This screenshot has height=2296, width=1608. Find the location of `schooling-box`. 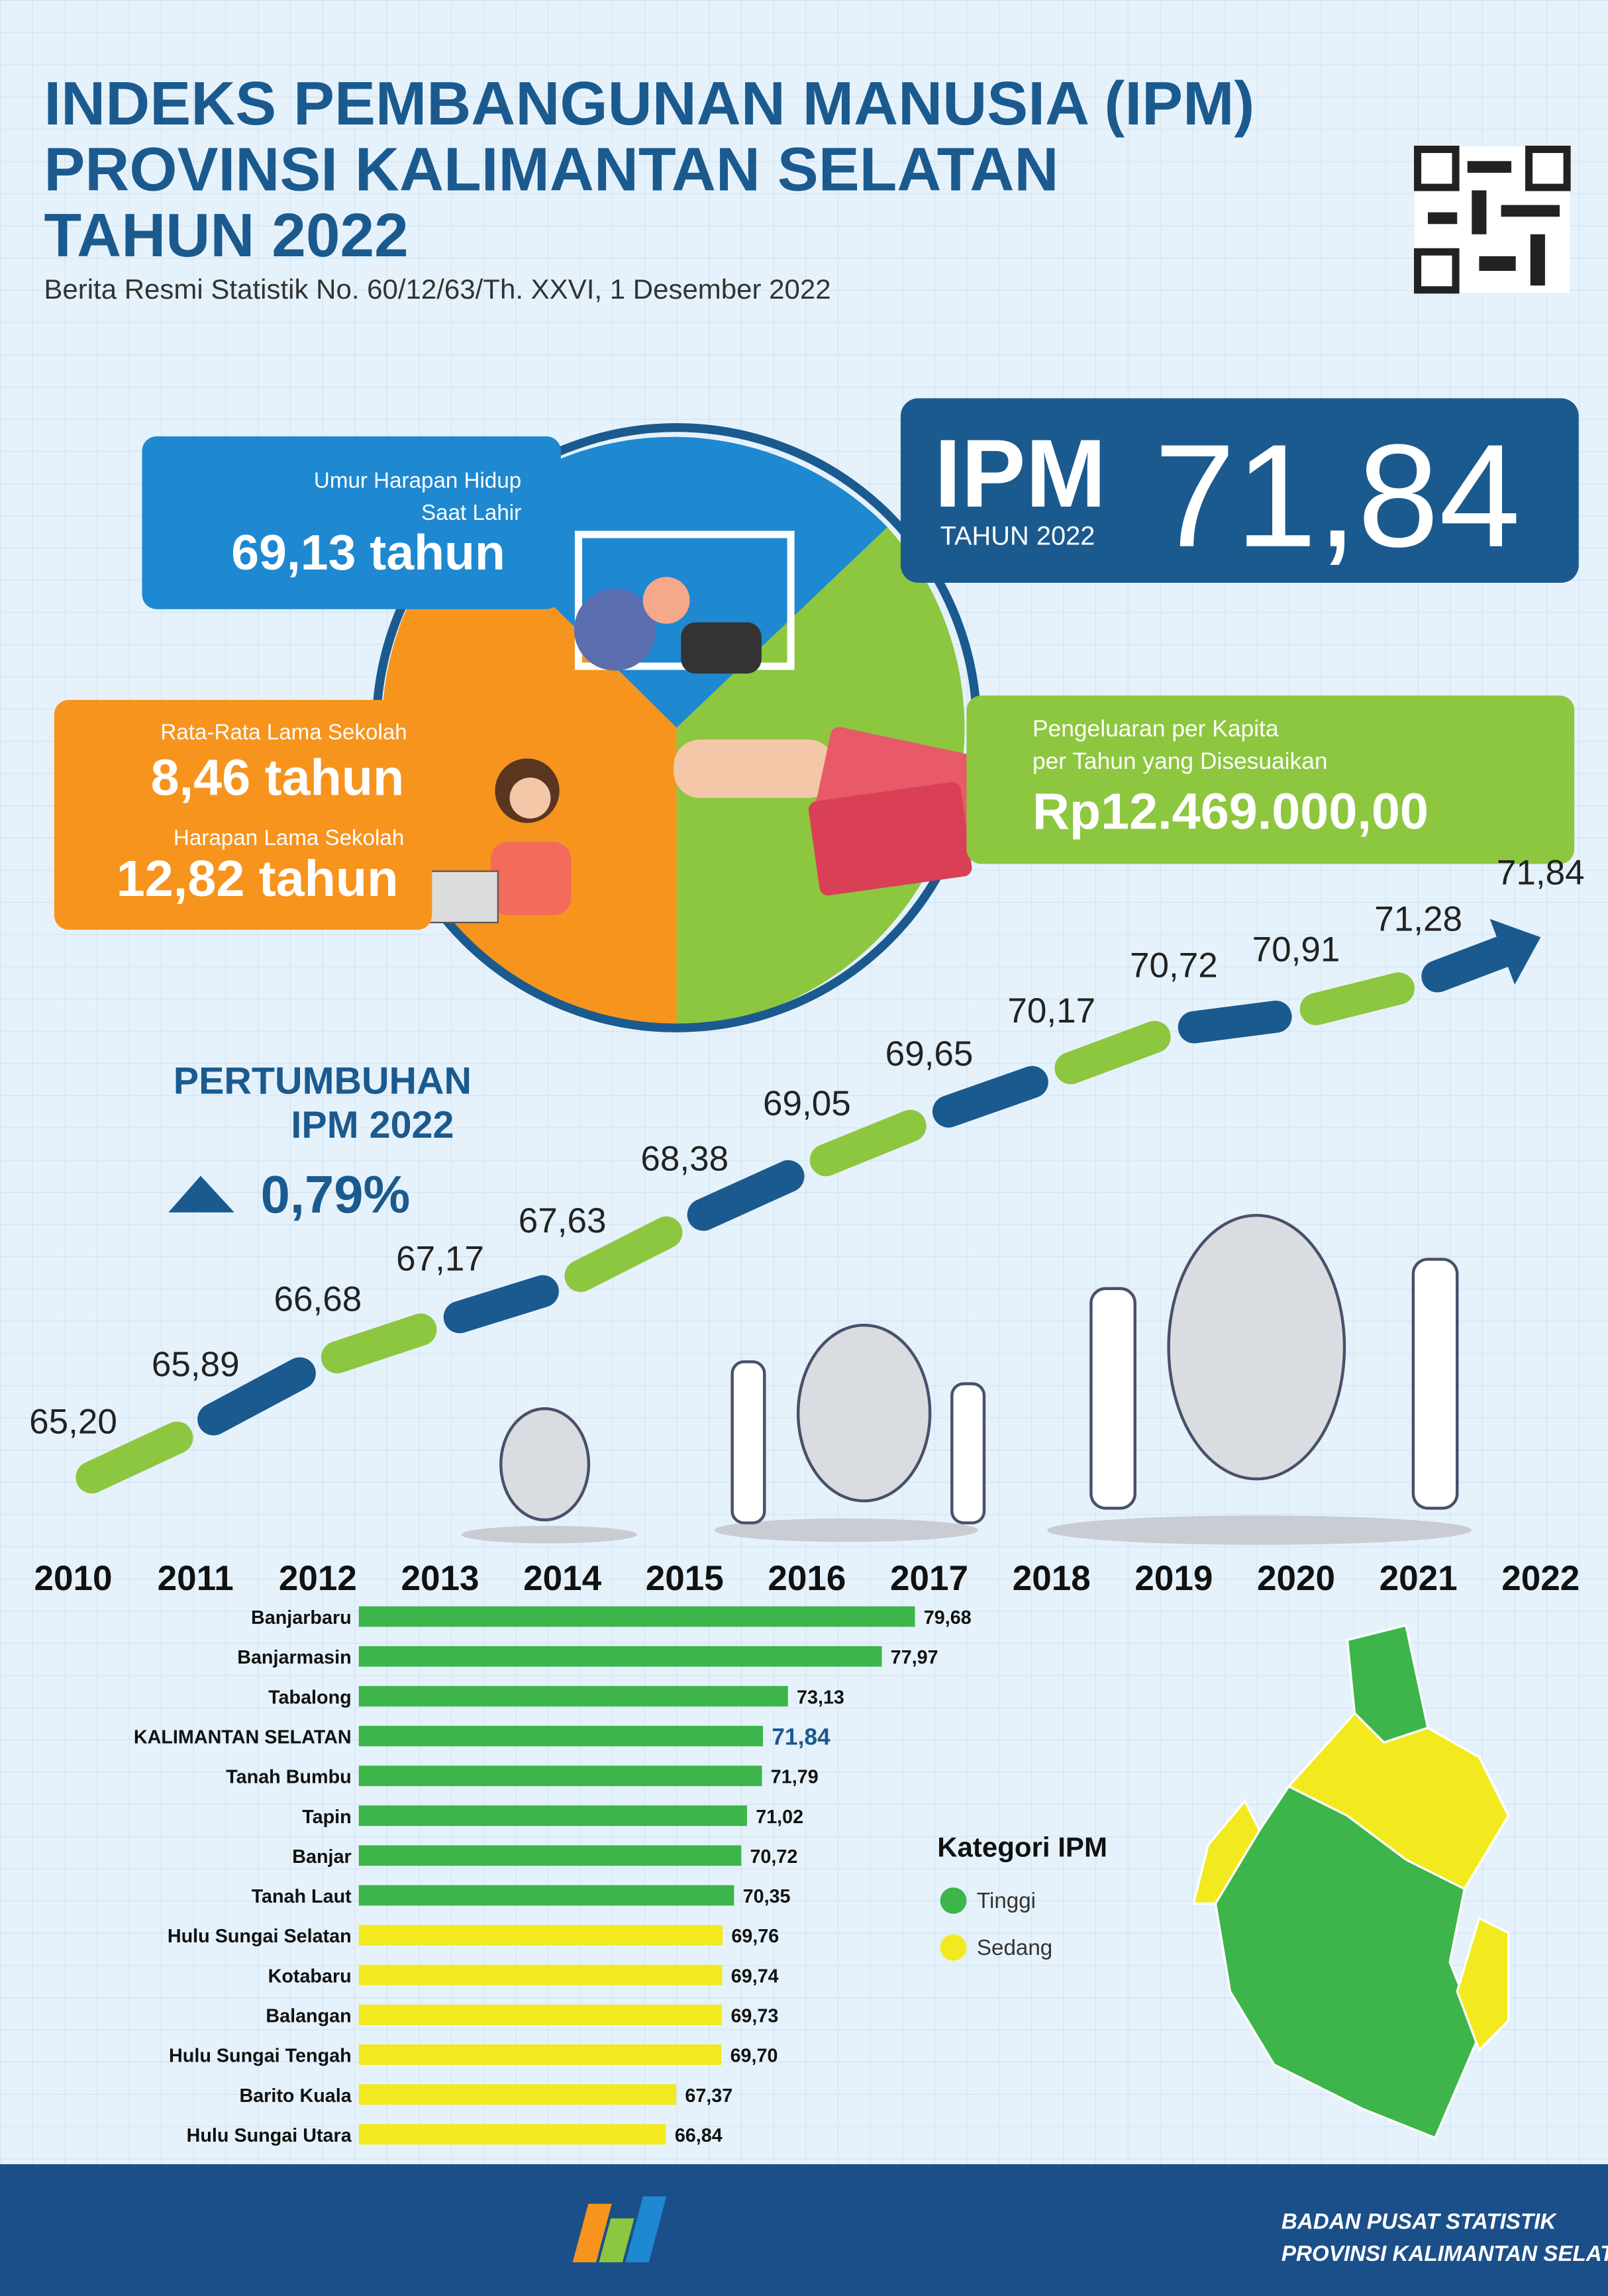

schooling-box is located at coordinates (243, 814).